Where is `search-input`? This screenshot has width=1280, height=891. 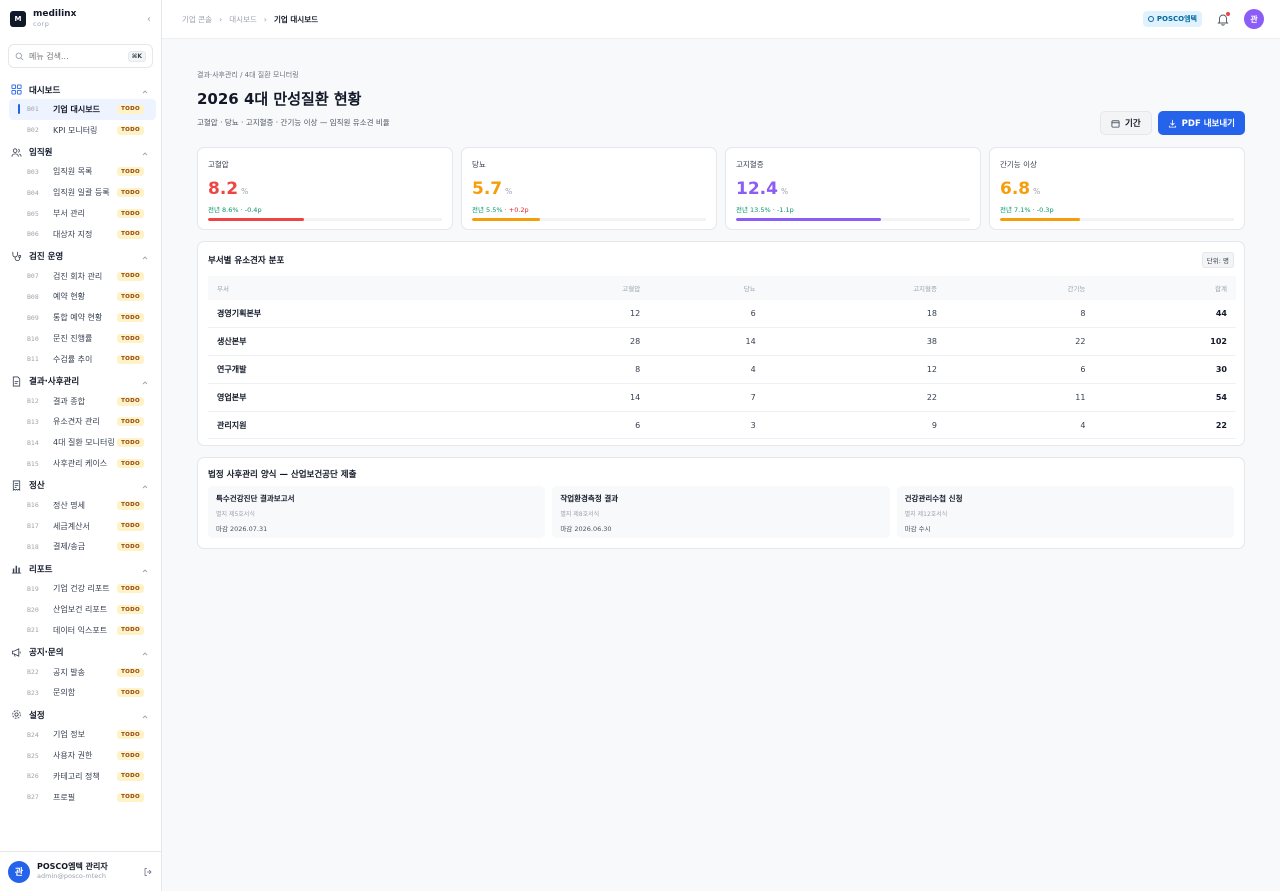 search-input is located at coordinates (76, 56).